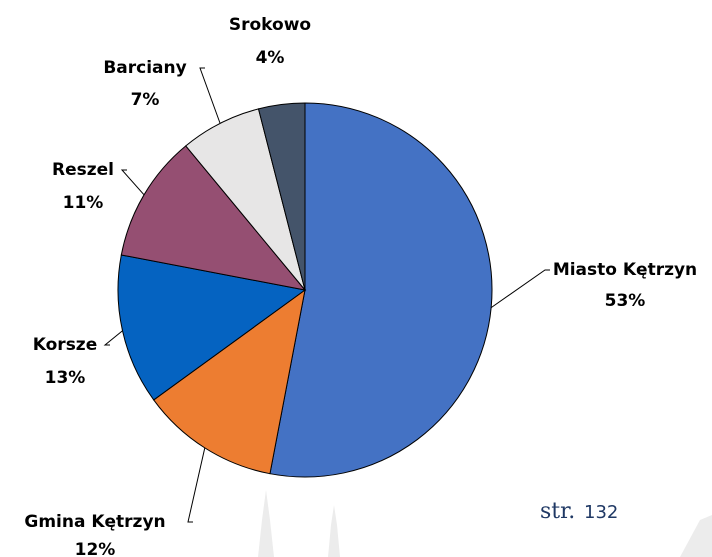  What do you see at coordinates (94, 522) in the screenshot?
I see `slice-label: Gmina Kętrzyn` at bounding box center [94, 522].